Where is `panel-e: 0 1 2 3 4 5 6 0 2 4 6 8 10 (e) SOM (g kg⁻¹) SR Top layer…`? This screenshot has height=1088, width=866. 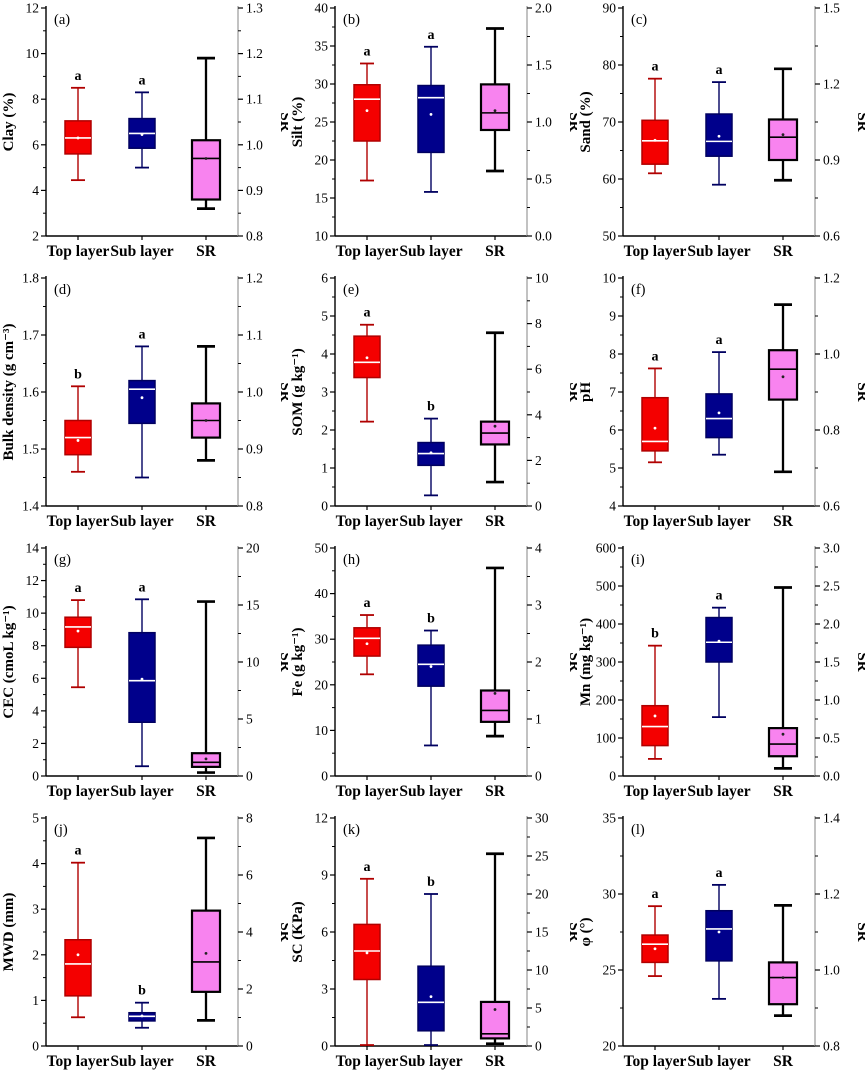 panel-e: 0 1 2 3 4 5 6 0 2 4 6 8 10 (e) SOM (g kg⁻¹) SR Top layer… is located at coordinates (435, 407).